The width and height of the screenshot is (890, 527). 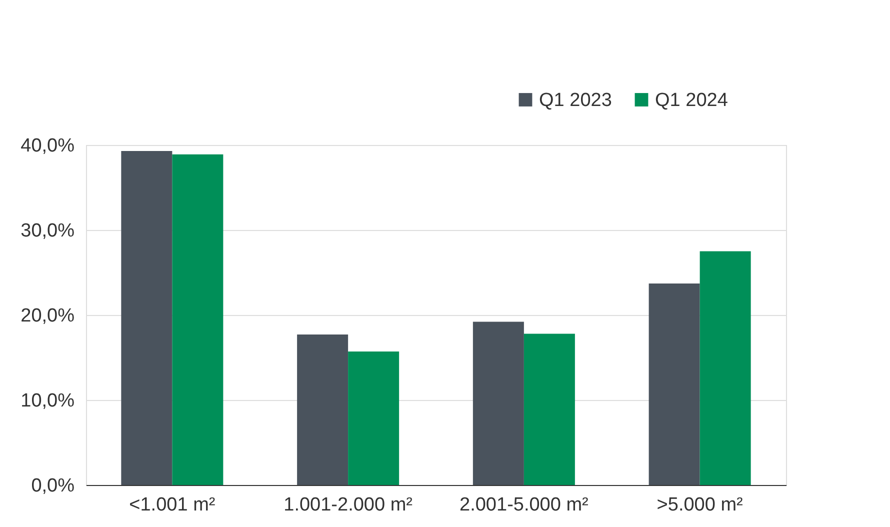 I want to click on y-tick-label: 0,0%, so click(x=53, y=486).